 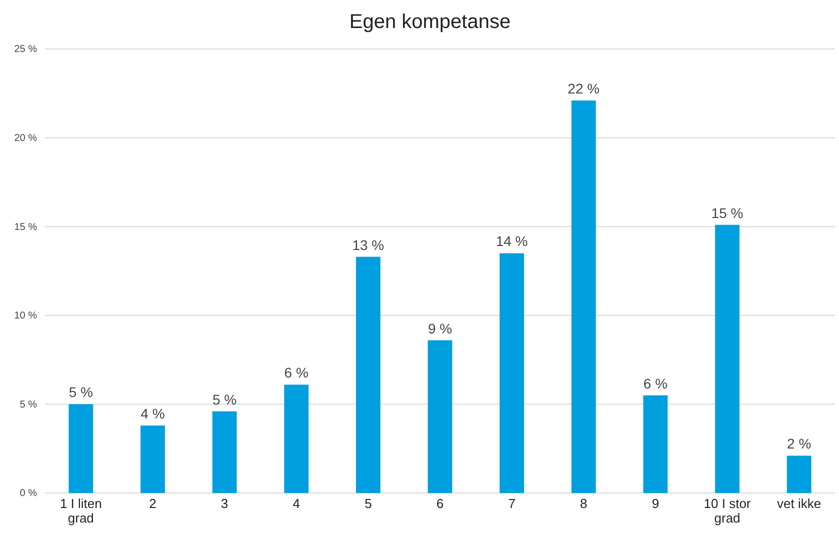 I want to click on x-tick-label: 4, so click(x=296, y=504).